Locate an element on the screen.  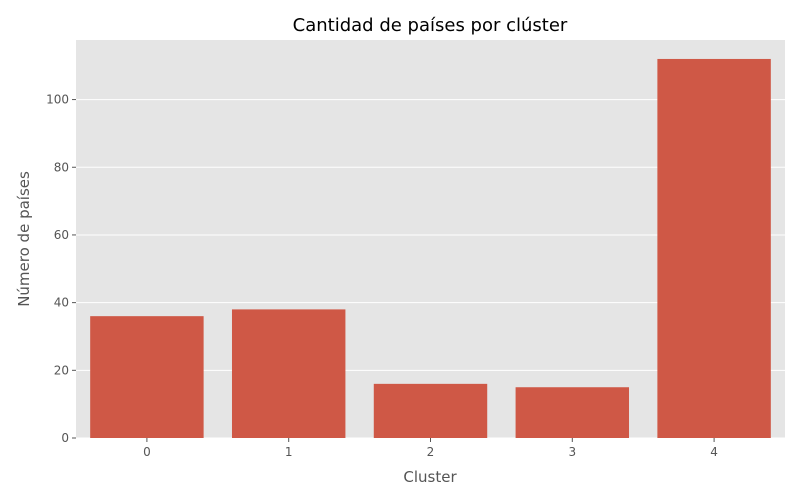
x-tick-label-2: 2 is located at coordinates (431, 452).